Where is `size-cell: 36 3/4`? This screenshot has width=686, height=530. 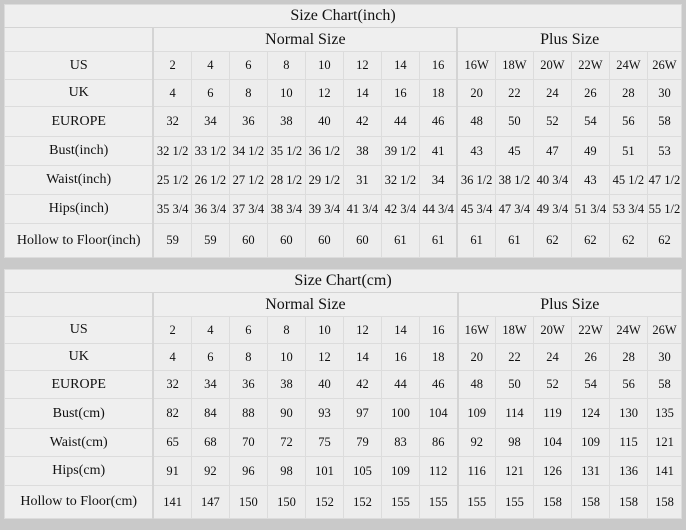
size-cell: 36 3/4 is located at coordinates (210, 209).